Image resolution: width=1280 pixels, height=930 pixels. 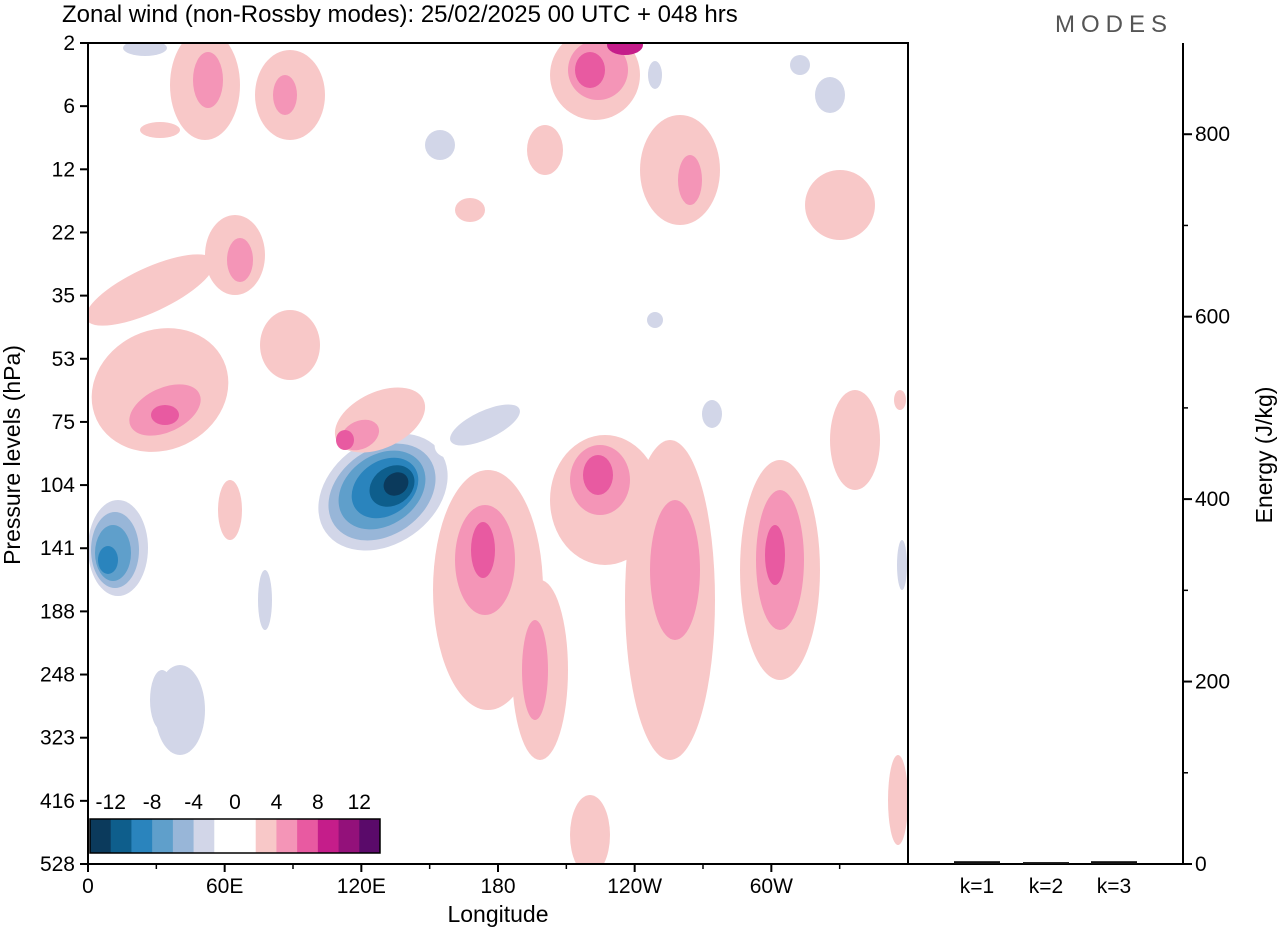 What do you see at coordinates (1212, 682) in the screenshot?
I see `energy-tick-label: 200` at bounding box center [1212, 682].